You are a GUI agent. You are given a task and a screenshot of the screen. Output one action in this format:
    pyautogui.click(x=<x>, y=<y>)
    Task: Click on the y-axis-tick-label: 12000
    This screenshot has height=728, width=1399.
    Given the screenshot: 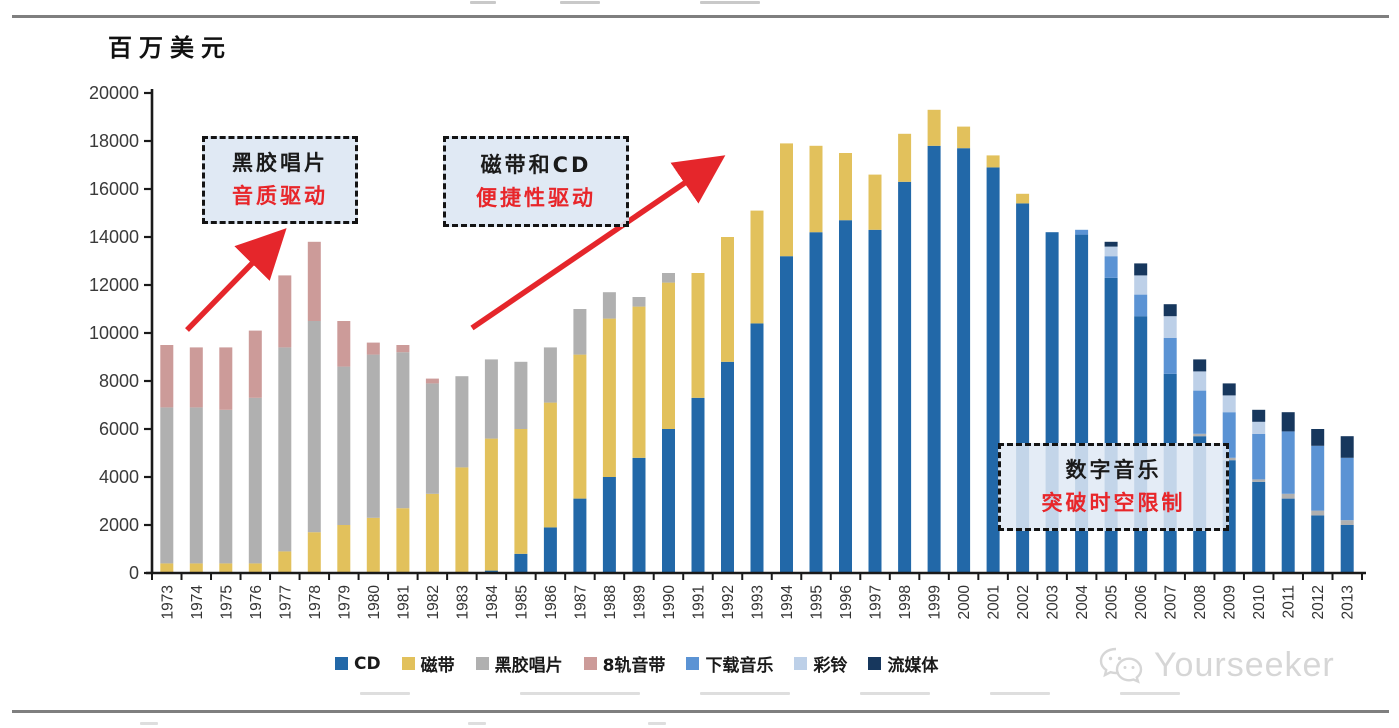 What is the action you would take?
    pyautogui.click(x=114, y=285)
    